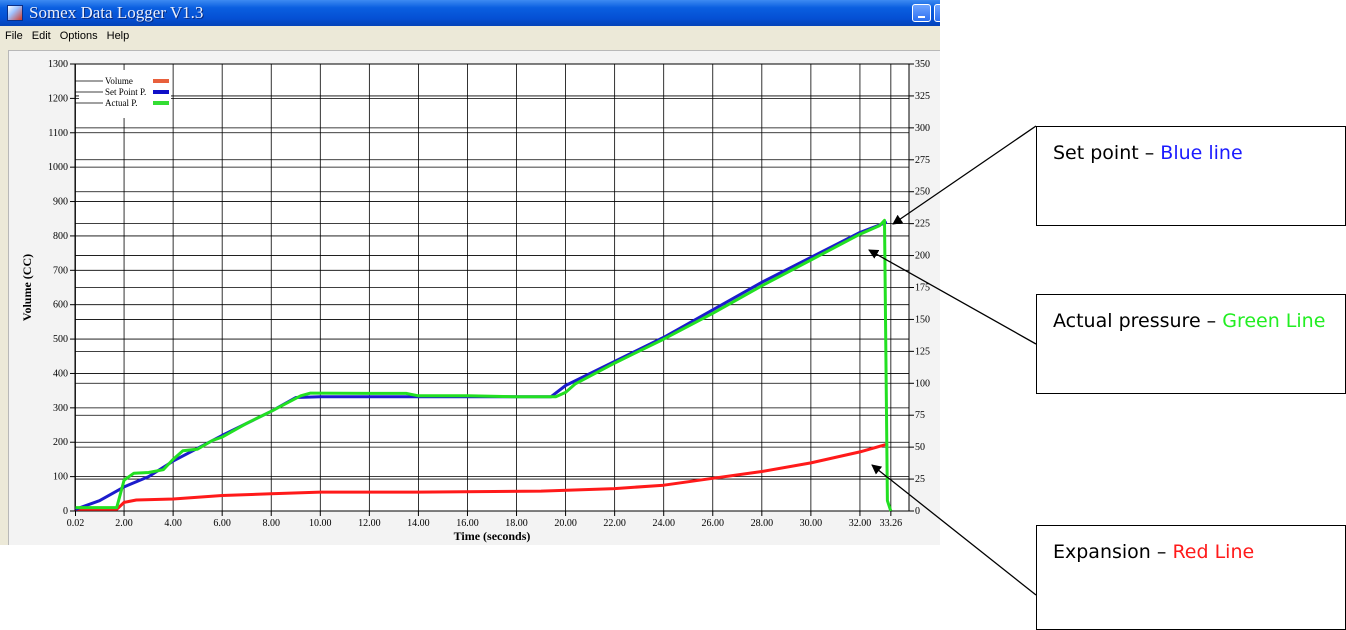 The height and width of the screenshot is (630, 1346). Describe the element at coordinates (614, 523) in the screenshot. I see `x-tick-label: 22.00` at that location.